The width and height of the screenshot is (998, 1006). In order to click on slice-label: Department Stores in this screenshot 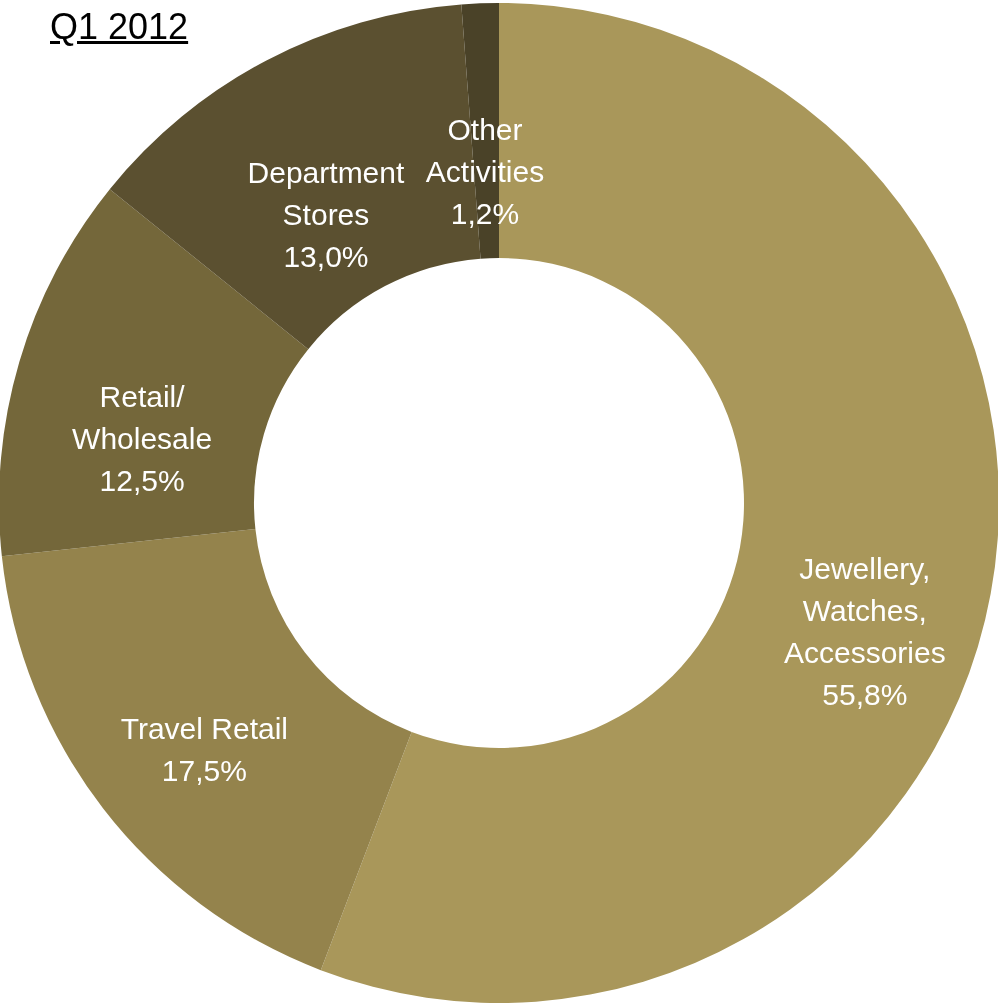, I will do `click(326, 193)`.